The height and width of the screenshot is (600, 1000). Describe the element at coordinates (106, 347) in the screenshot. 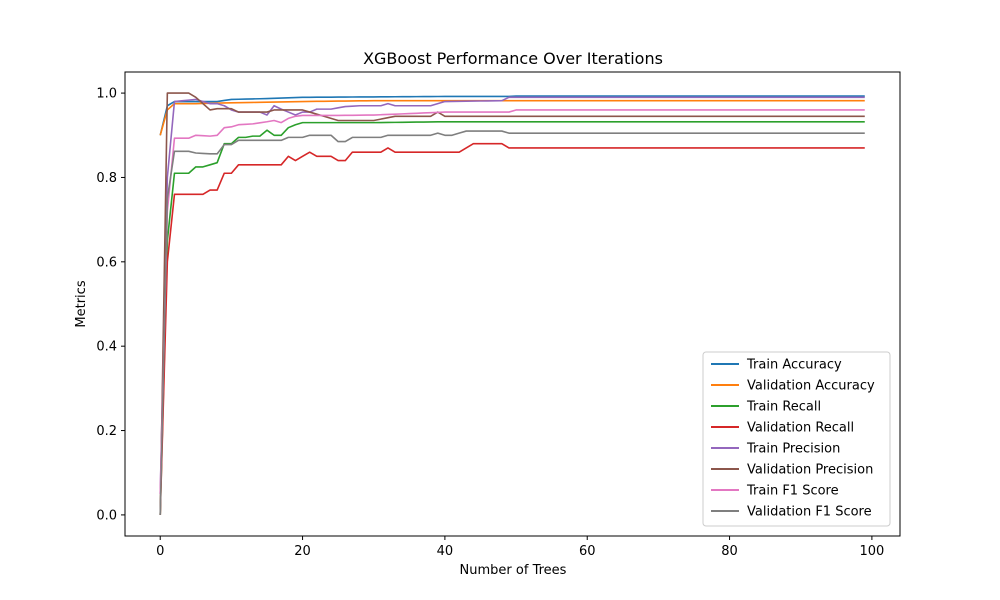

I see `y-tick-label: 0.4` at that location.